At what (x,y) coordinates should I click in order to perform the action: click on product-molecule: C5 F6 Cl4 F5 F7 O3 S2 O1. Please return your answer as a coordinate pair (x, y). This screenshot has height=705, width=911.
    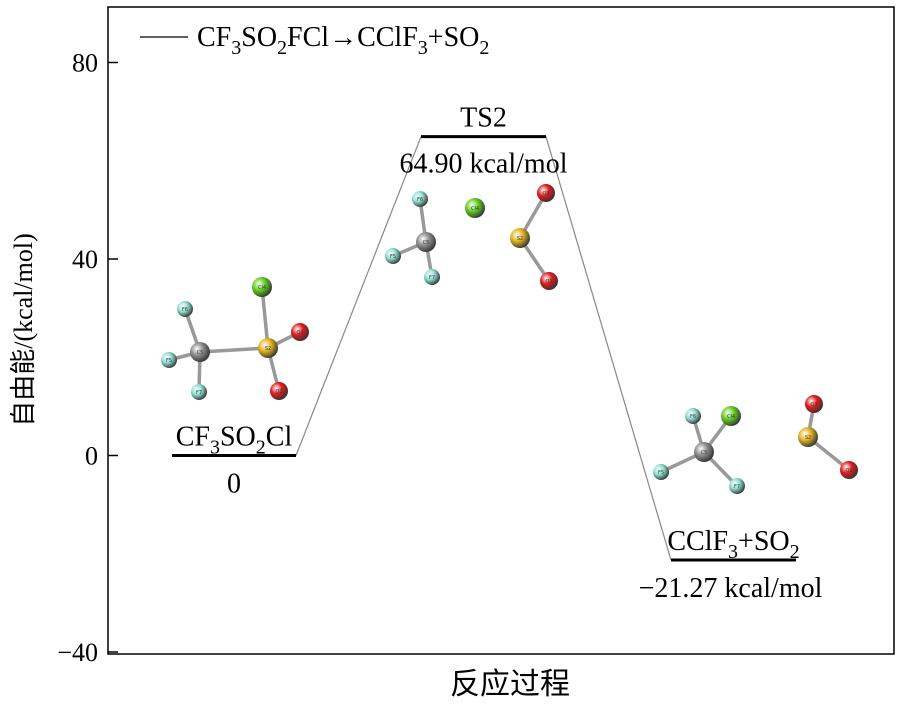
    Looking at the image, I should click on (755, 444).